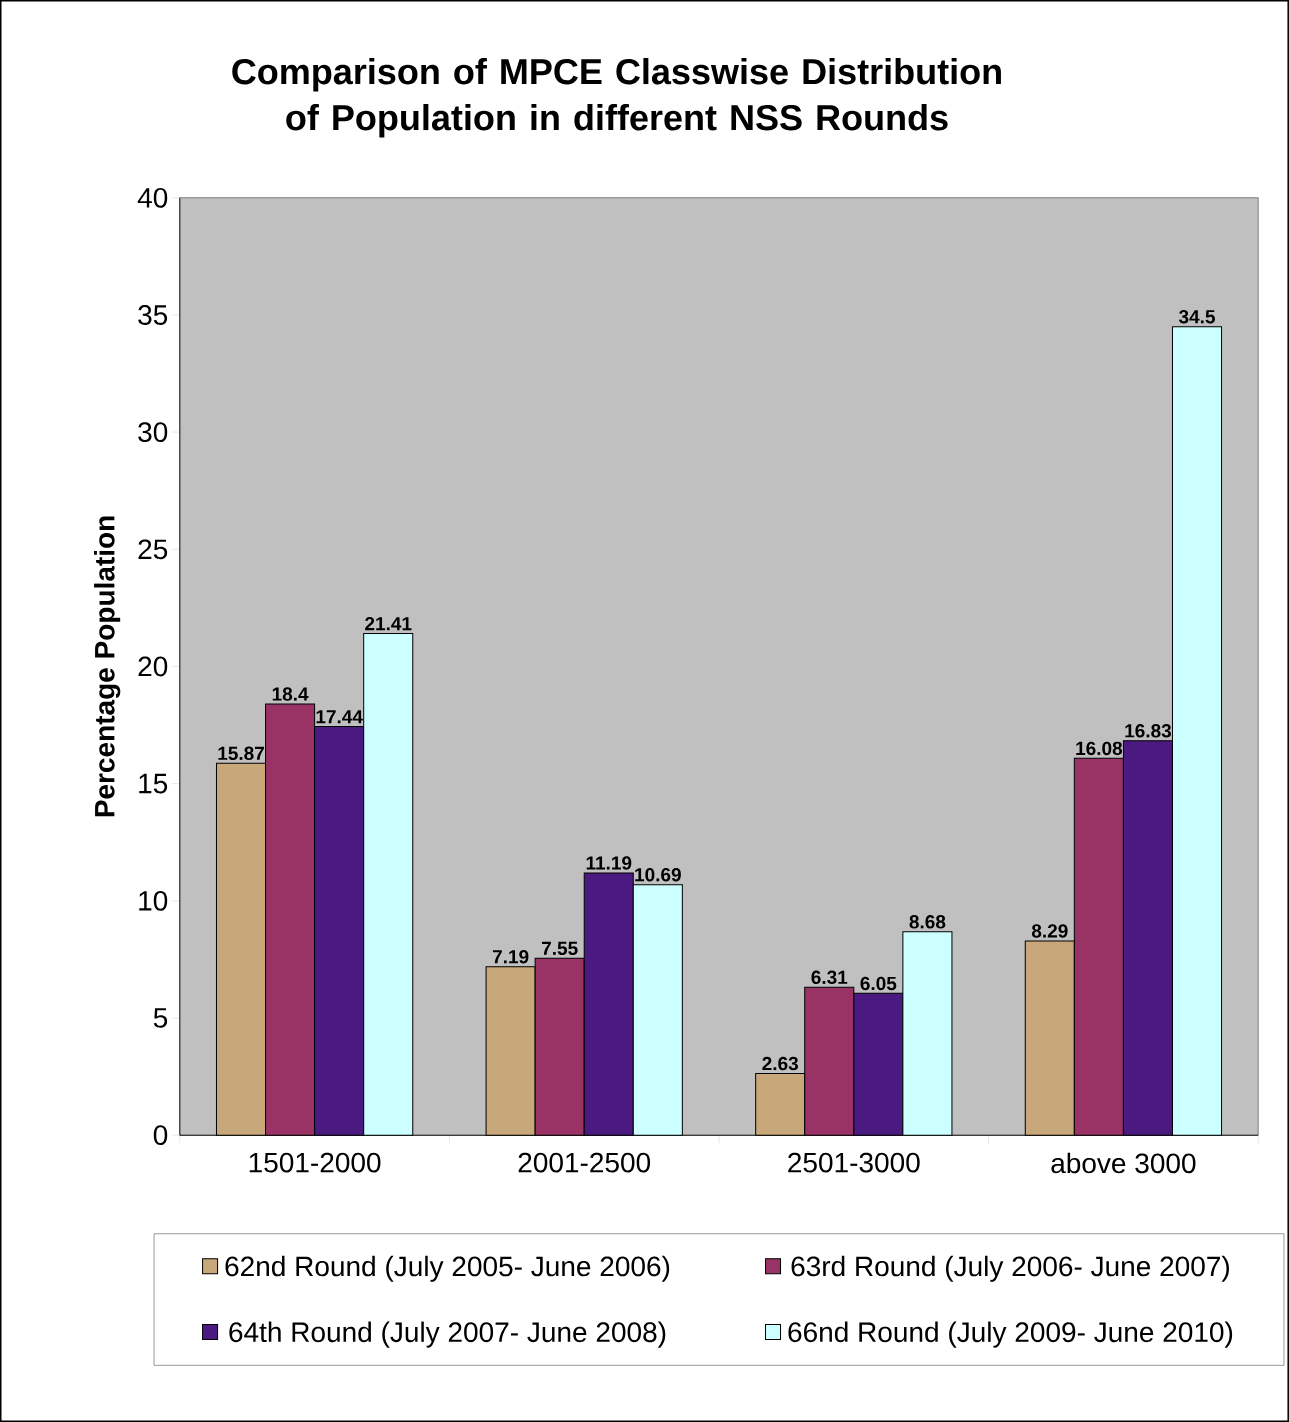 Image resolution: width=1289 pixels, height=1422 pixels. I want to click on y-tick-label: 0, so click(160, 1135).